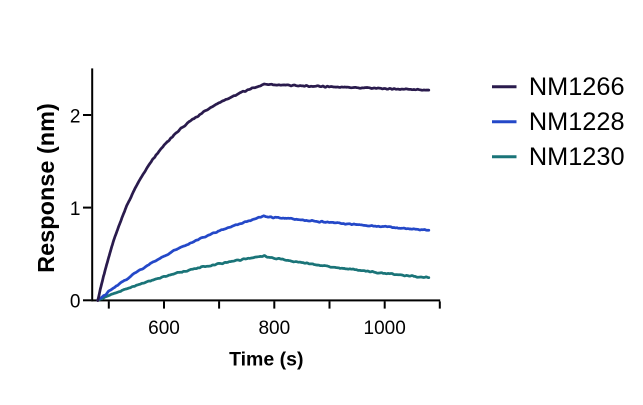  Describe the element at coordinates (274, 328) in the screenshot. I see `svg-text: 800` at that location.